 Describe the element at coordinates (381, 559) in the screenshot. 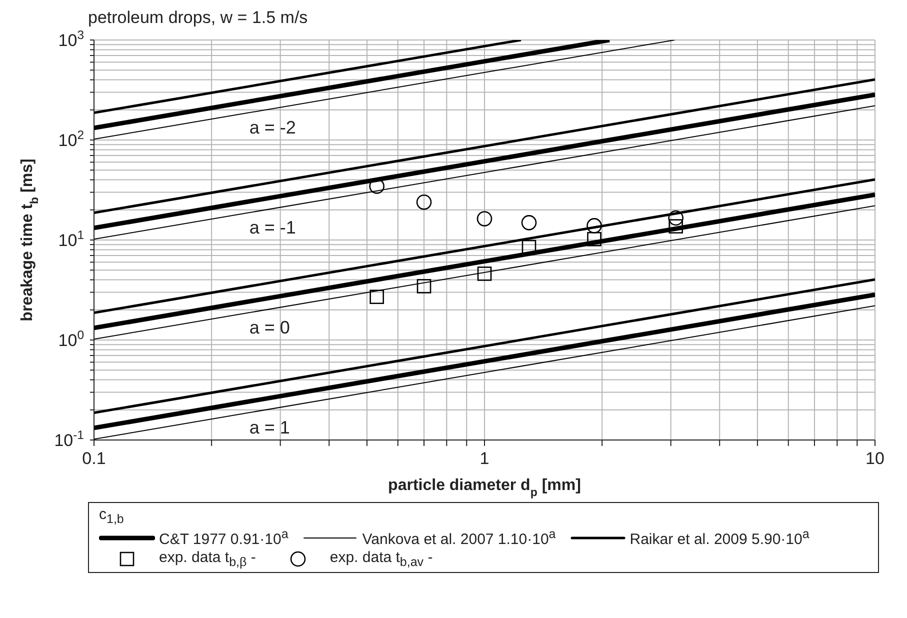

I see `legend-label: exp. data t$_{b,av}$ -` at that location.